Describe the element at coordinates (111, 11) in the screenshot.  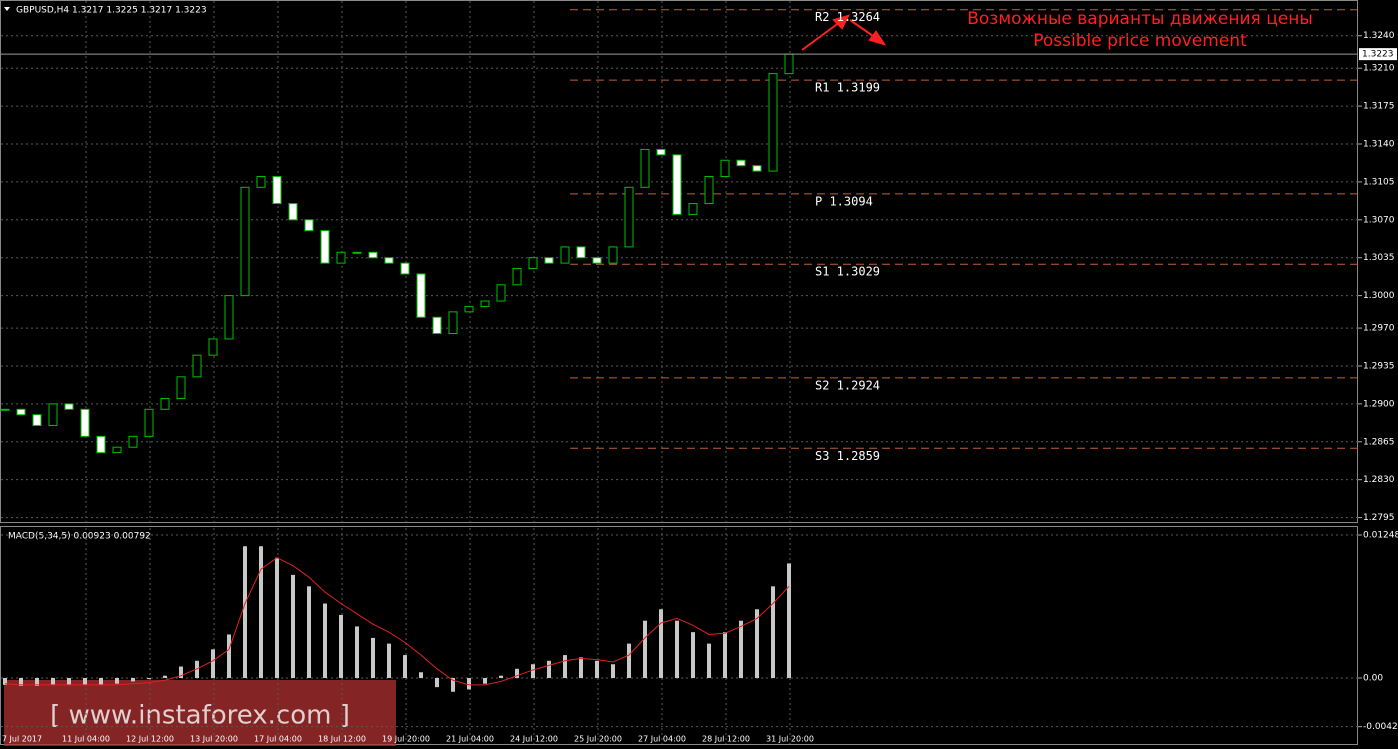
I see `chart-title: GBPUSD,H4 1.3217 1.3225 1.3217 1.3223` at that location.